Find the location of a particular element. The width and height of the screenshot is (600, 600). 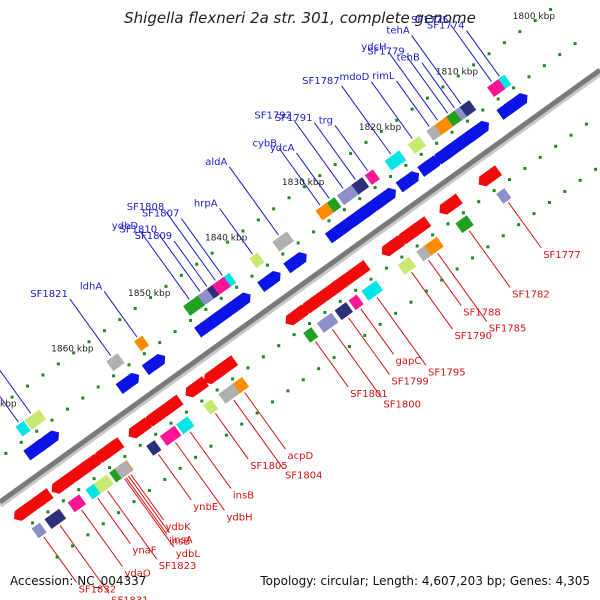

tick-label: 1840 kbp is located at coordinates (226, 239).